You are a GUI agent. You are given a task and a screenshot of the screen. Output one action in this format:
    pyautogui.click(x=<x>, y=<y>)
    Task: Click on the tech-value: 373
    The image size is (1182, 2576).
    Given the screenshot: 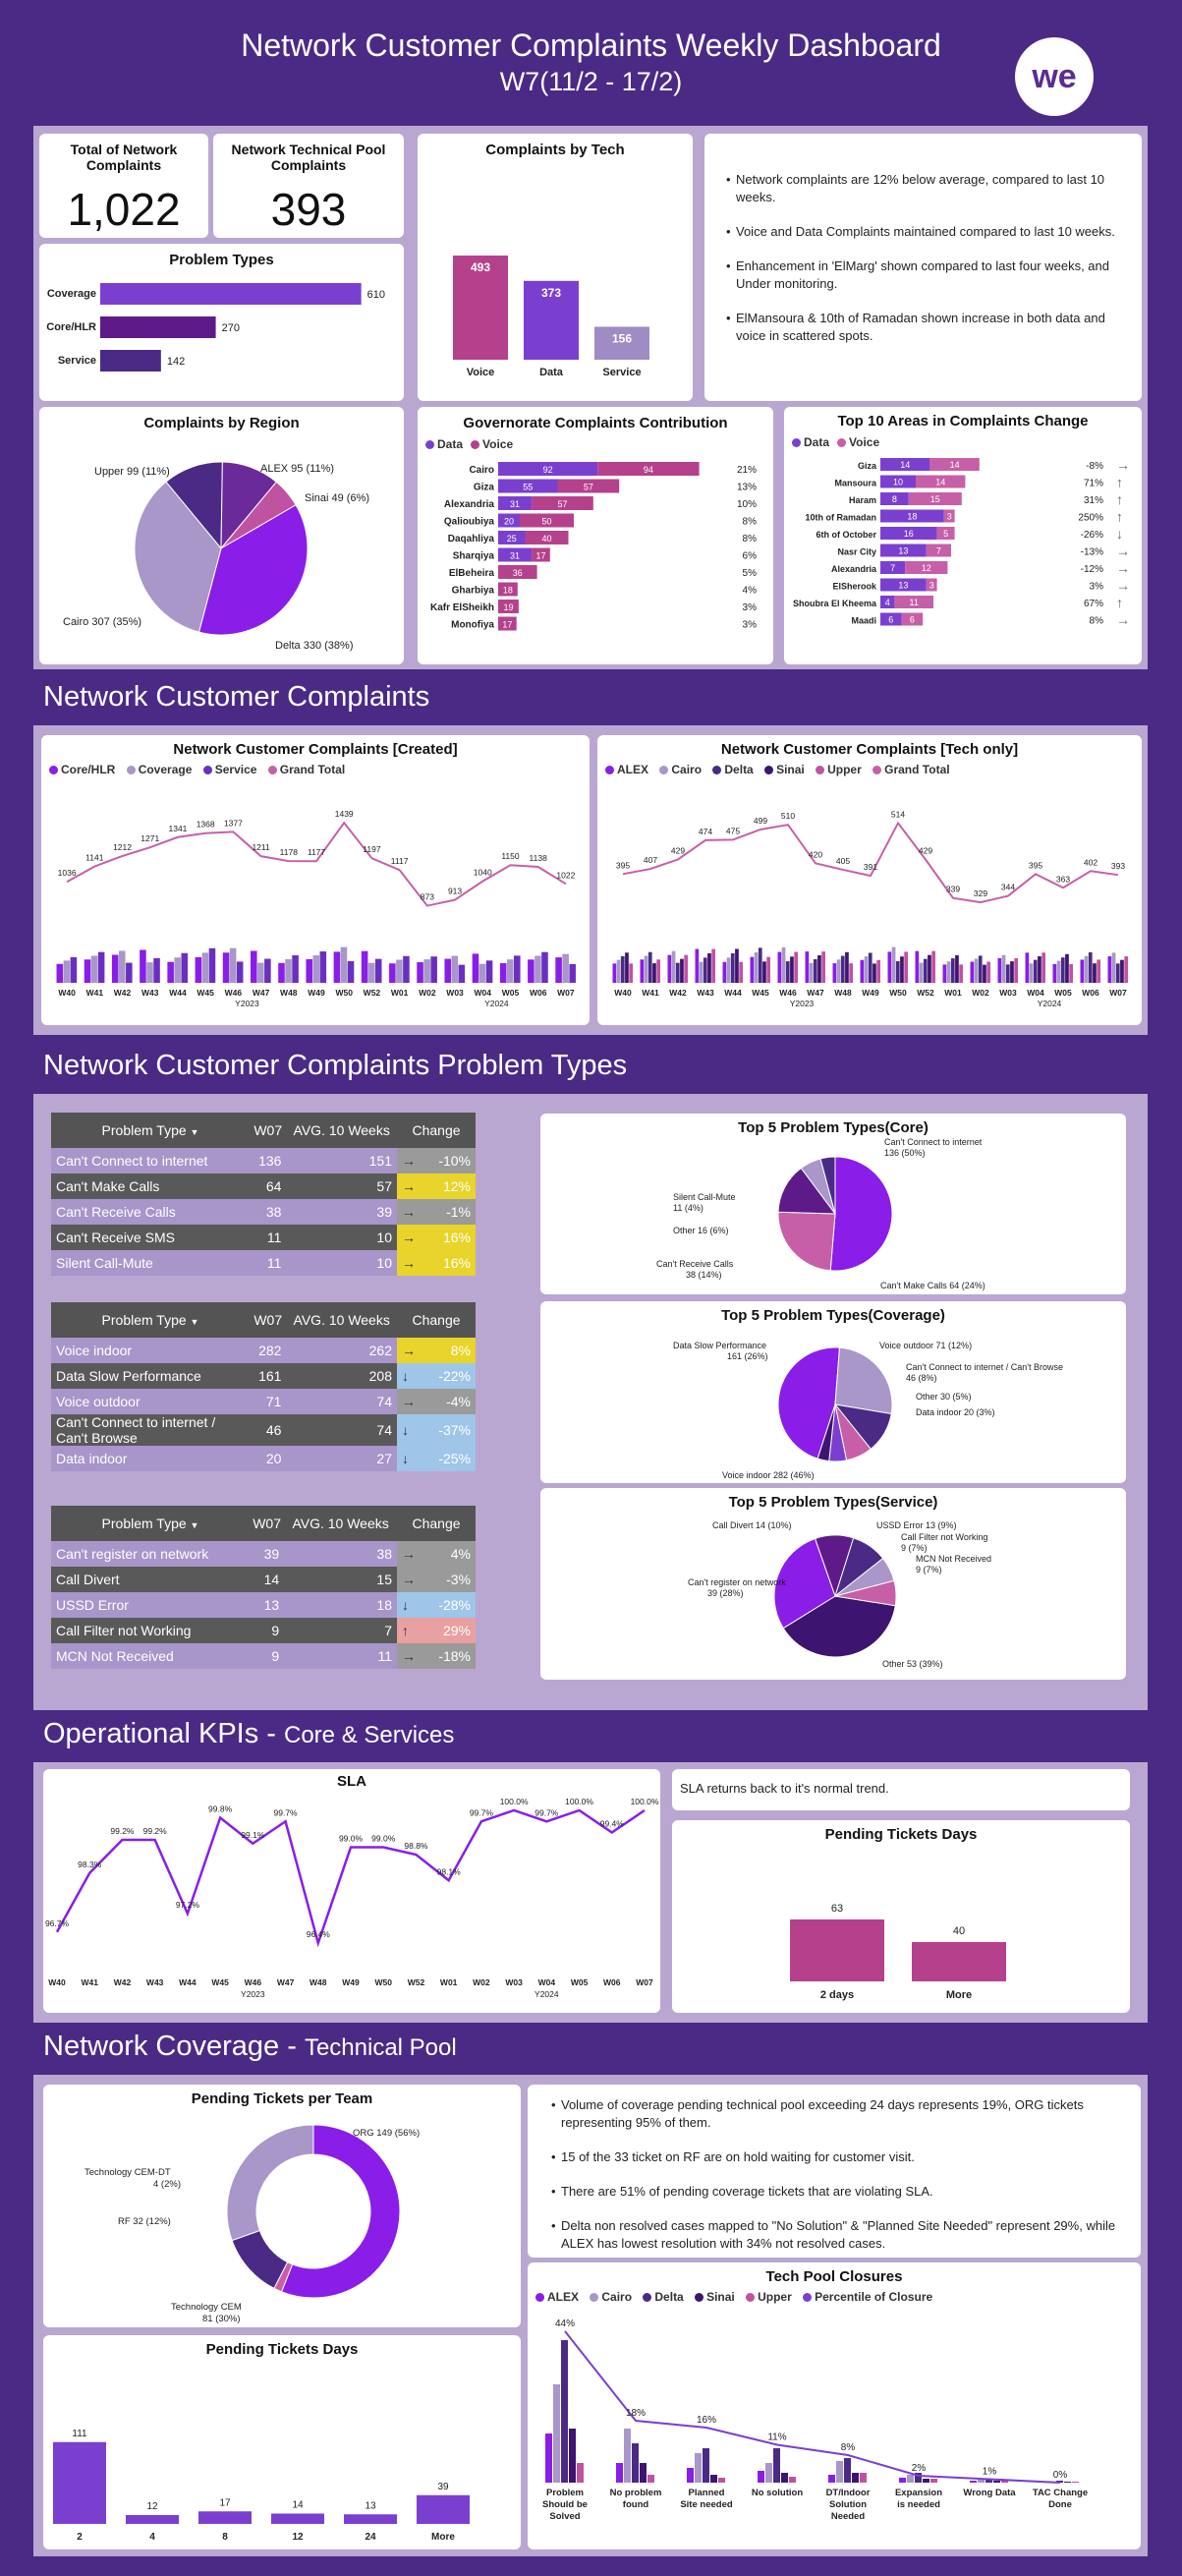 What is the action you would take?
    pyautogui.click(x=551, y=293)
    